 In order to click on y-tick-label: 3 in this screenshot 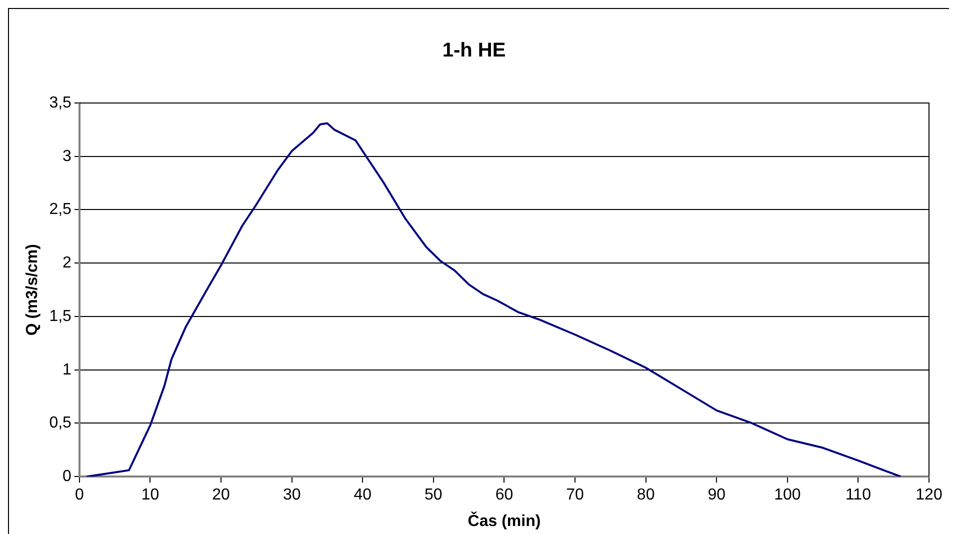, I will do `click(67, 156)`.